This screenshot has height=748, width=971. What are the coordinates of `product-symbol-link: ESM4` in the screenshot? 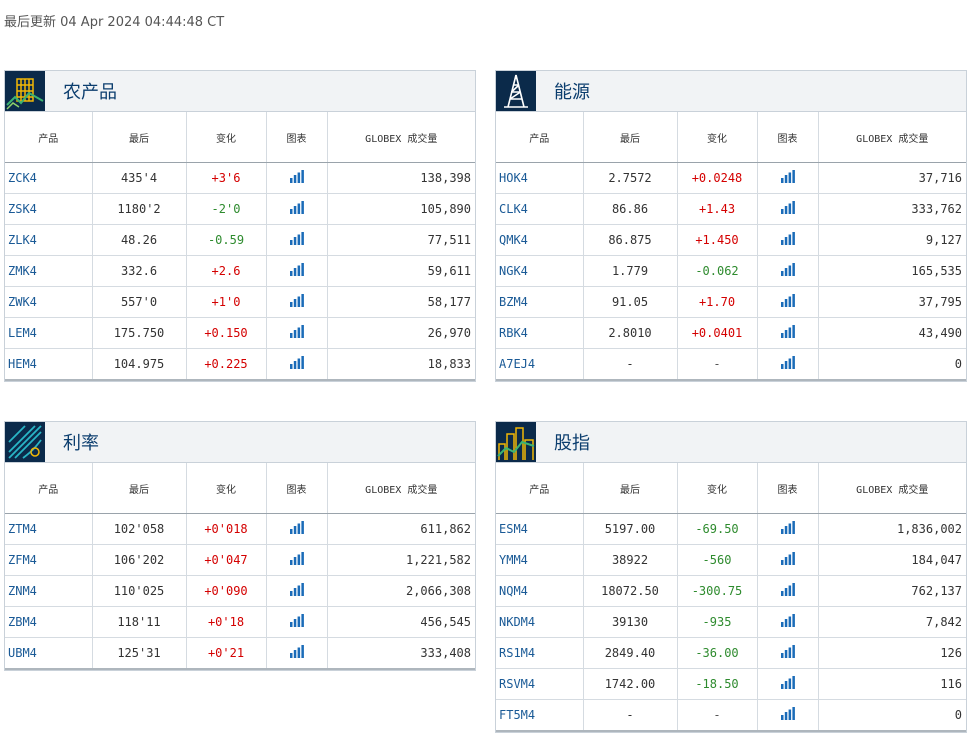 It's located at (540, 529).